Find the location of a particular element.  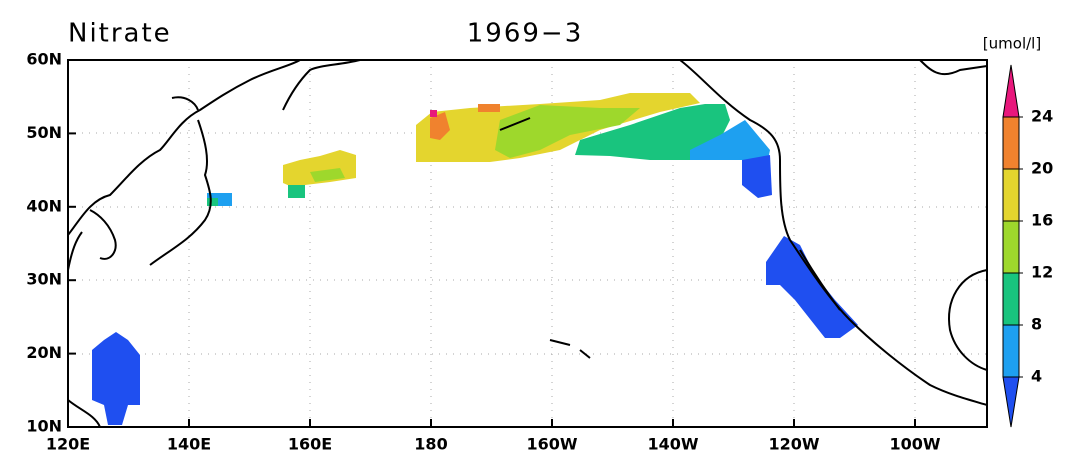

lon-label: 100W is located at coordinates (914, 444).